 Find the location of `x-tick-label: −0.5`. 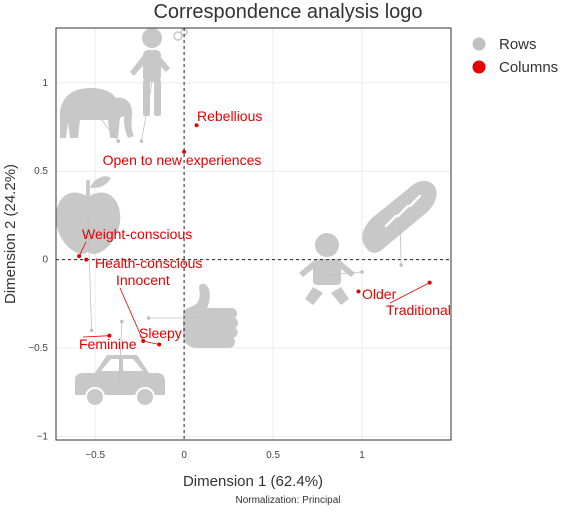

x-tick-label: −0.5 is located at coordinates (95, 455).